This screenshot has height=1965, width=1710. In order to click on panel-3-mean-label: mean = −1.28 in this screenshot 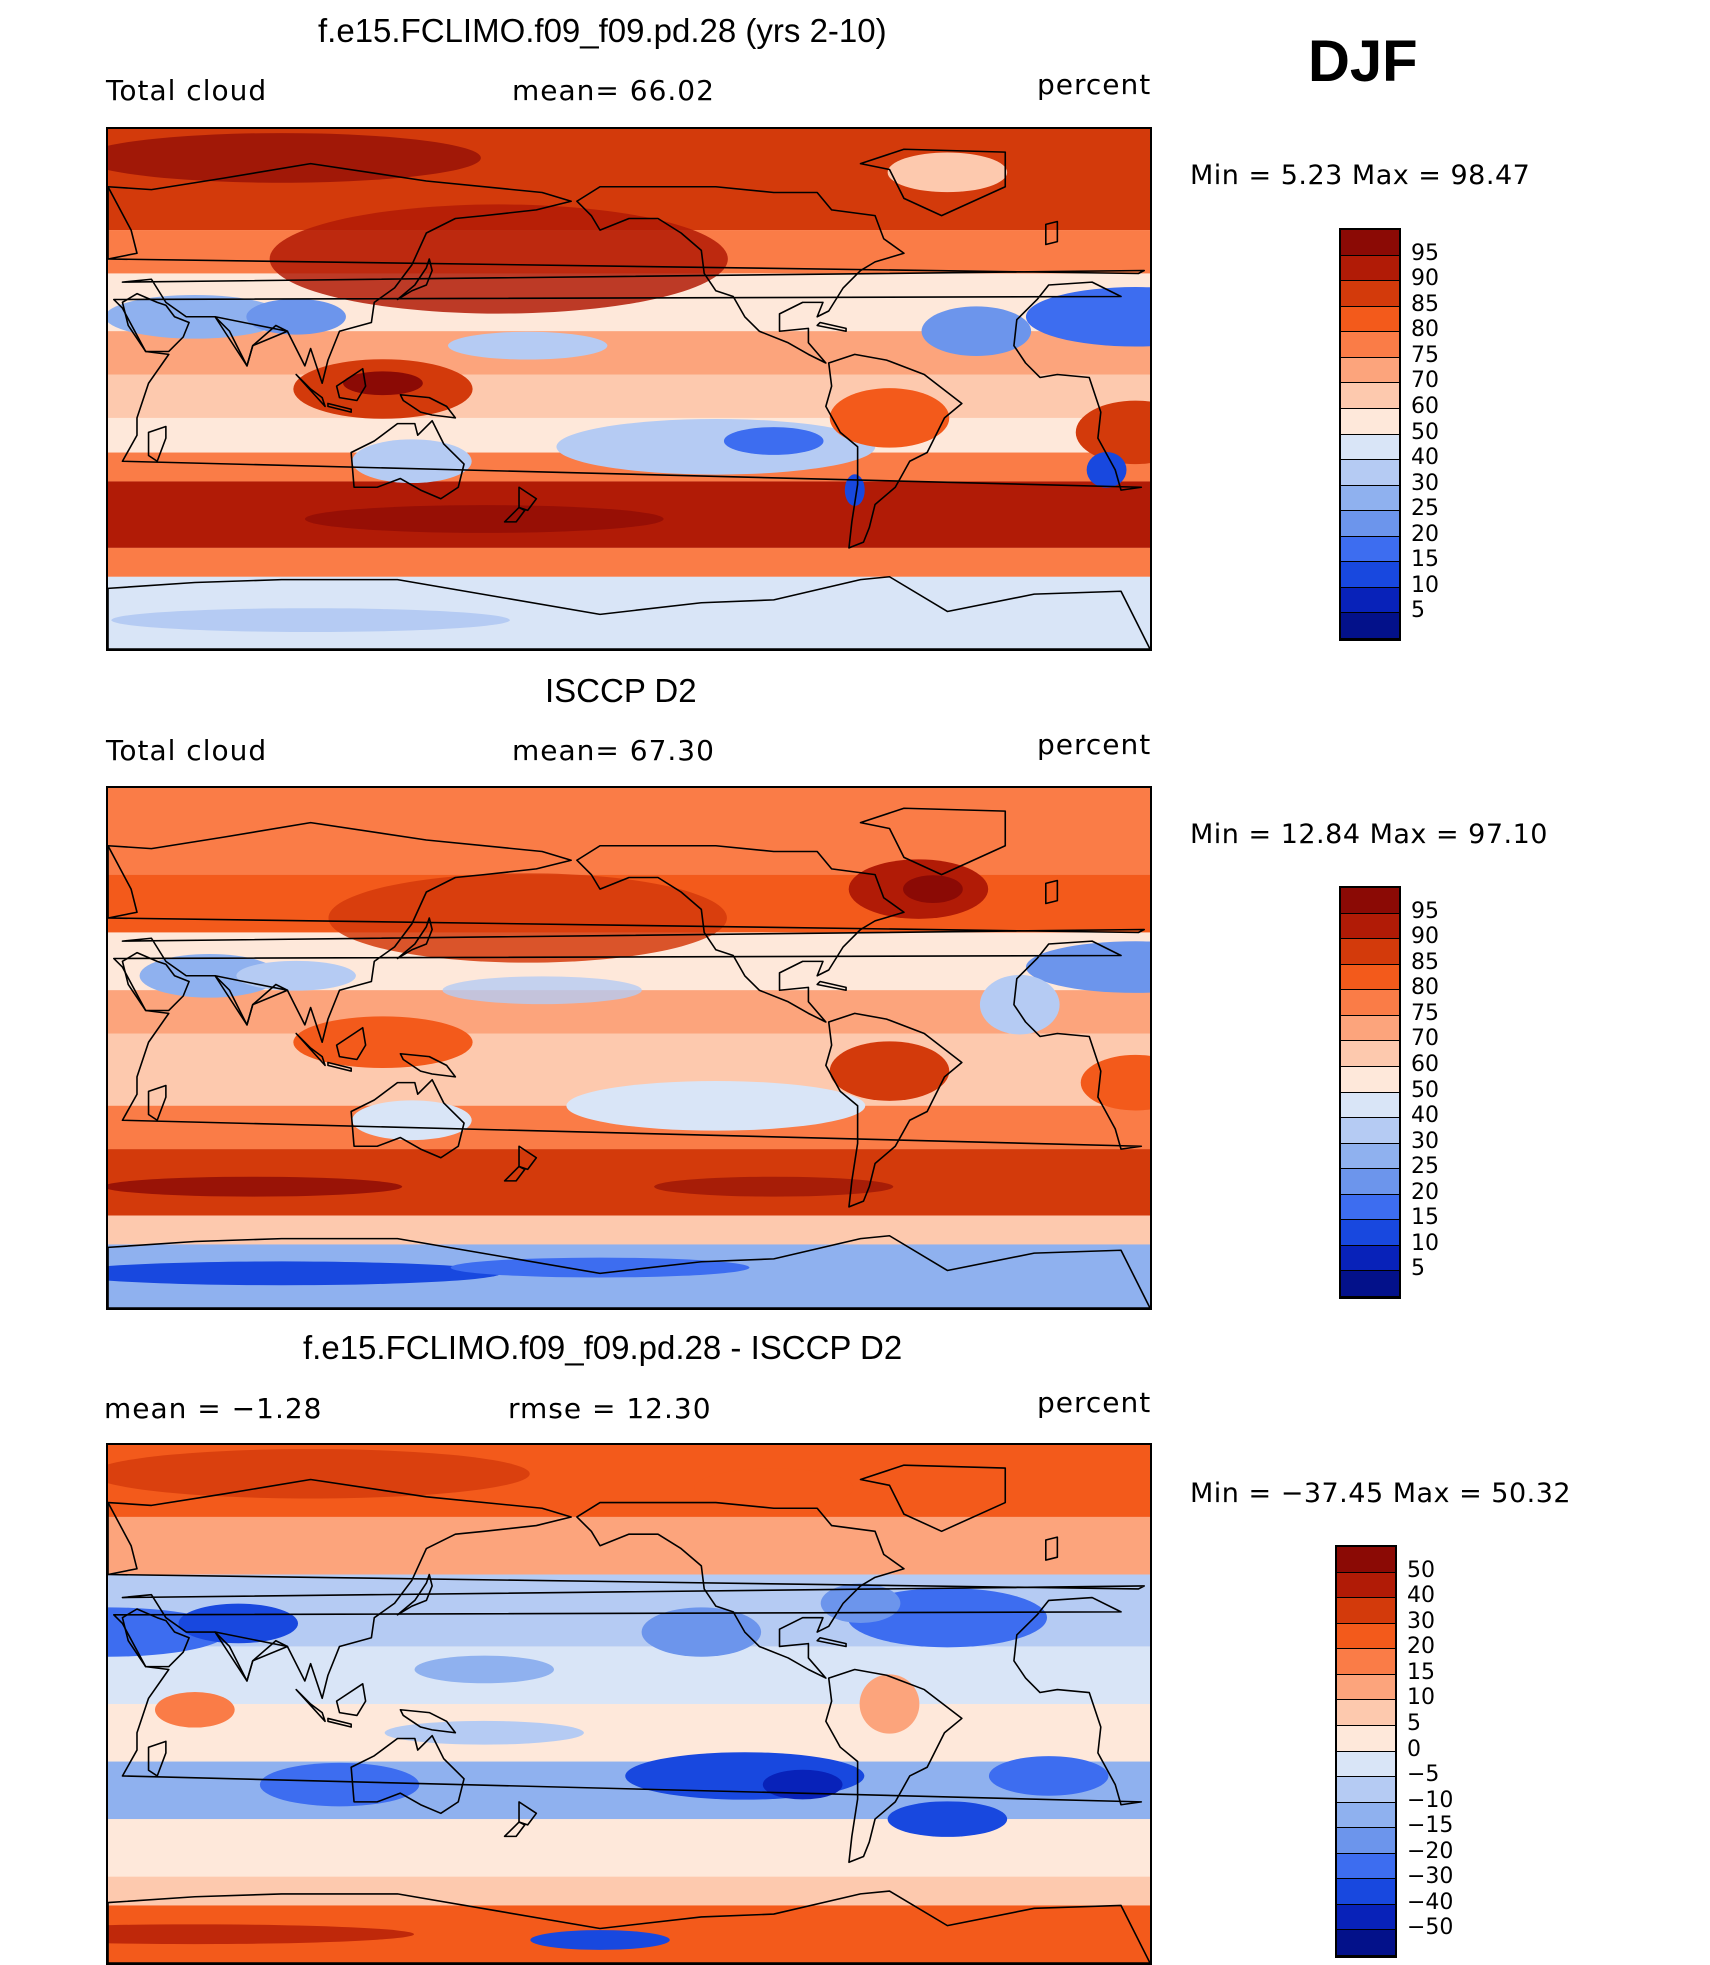, I will do `click(213, 1408)`.